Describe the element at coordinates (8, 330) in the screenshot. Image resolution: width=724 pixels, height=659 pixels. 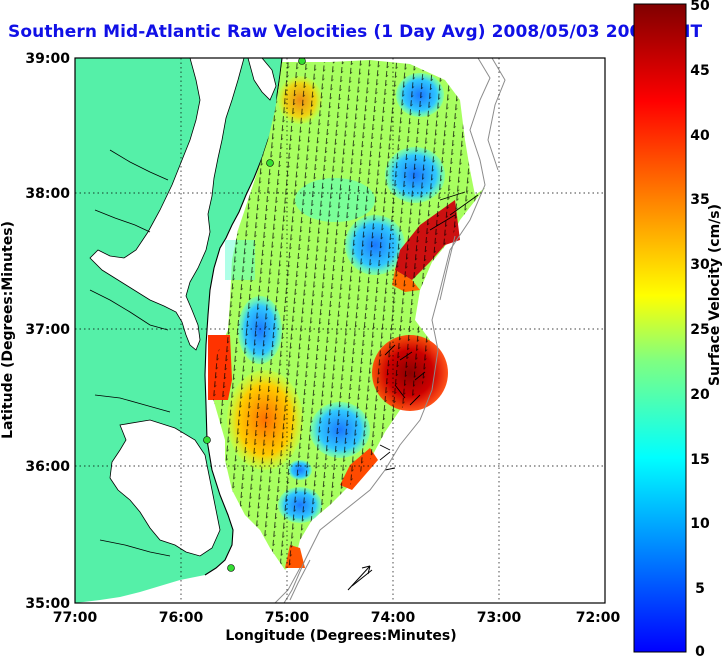
I see `y-axis-label: Latitude (Degrees:Minutes)` at that location.